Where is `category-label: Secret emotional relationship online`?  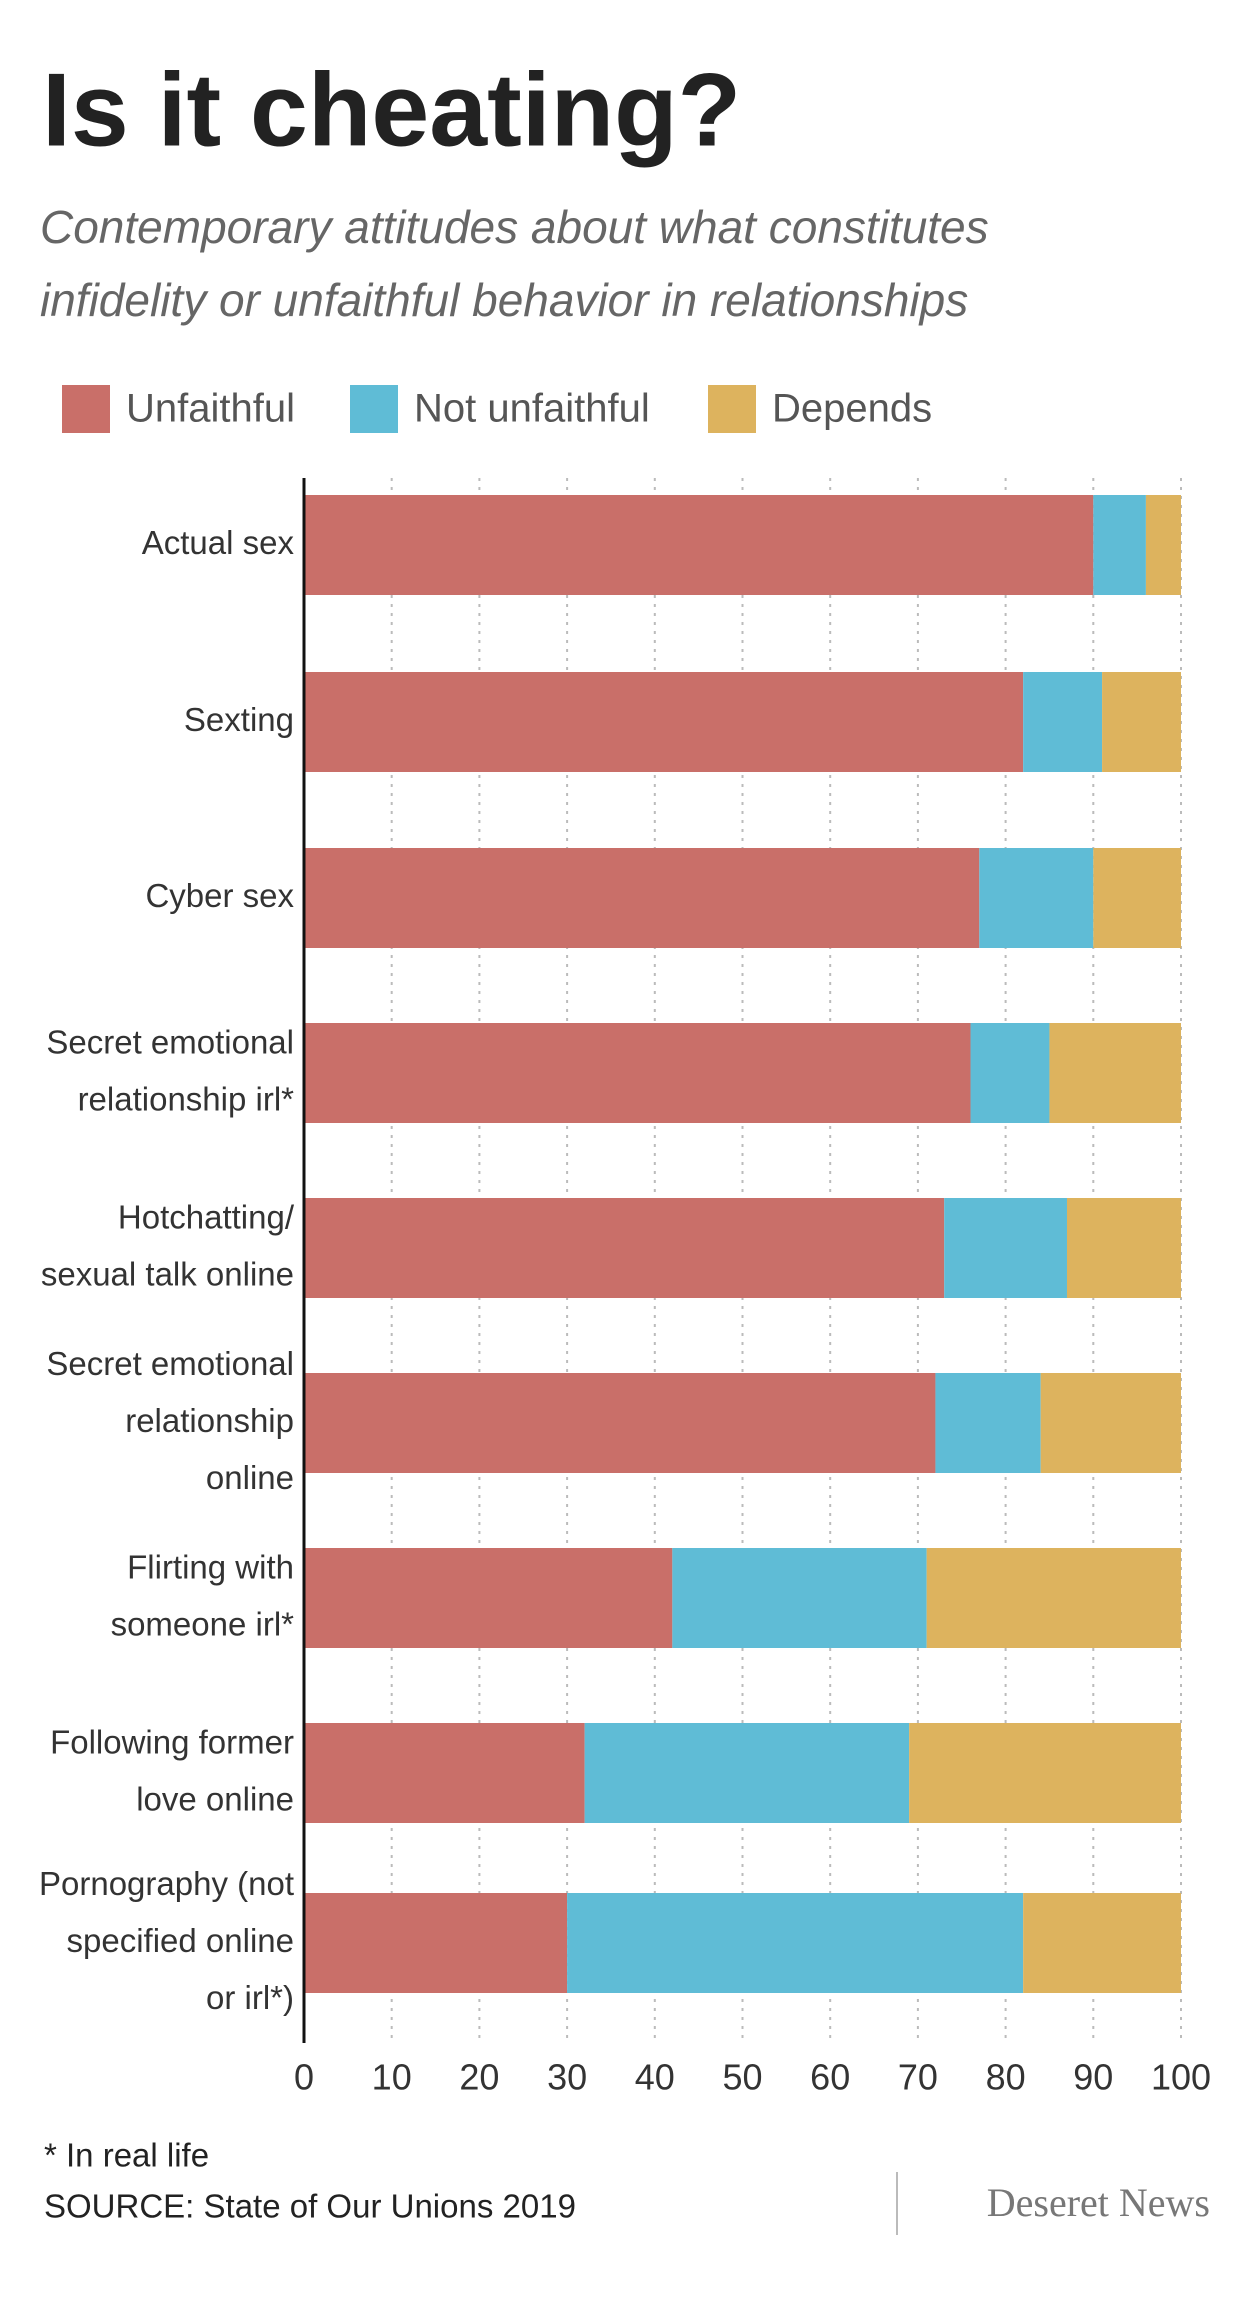
category-label: Secret emotional relationship online is located at coordinates (170, 1420).